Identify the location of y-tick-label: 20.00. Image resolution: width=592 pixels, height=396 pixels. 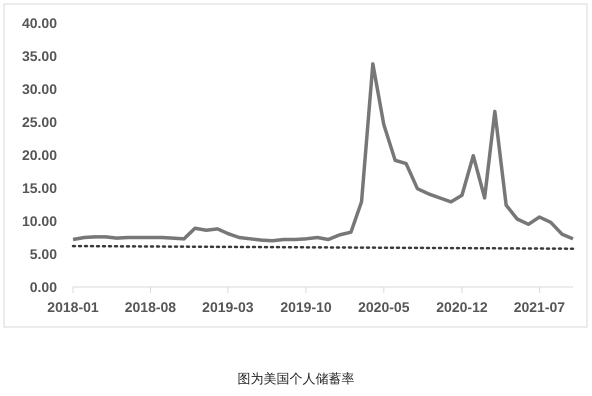
(40, 155).